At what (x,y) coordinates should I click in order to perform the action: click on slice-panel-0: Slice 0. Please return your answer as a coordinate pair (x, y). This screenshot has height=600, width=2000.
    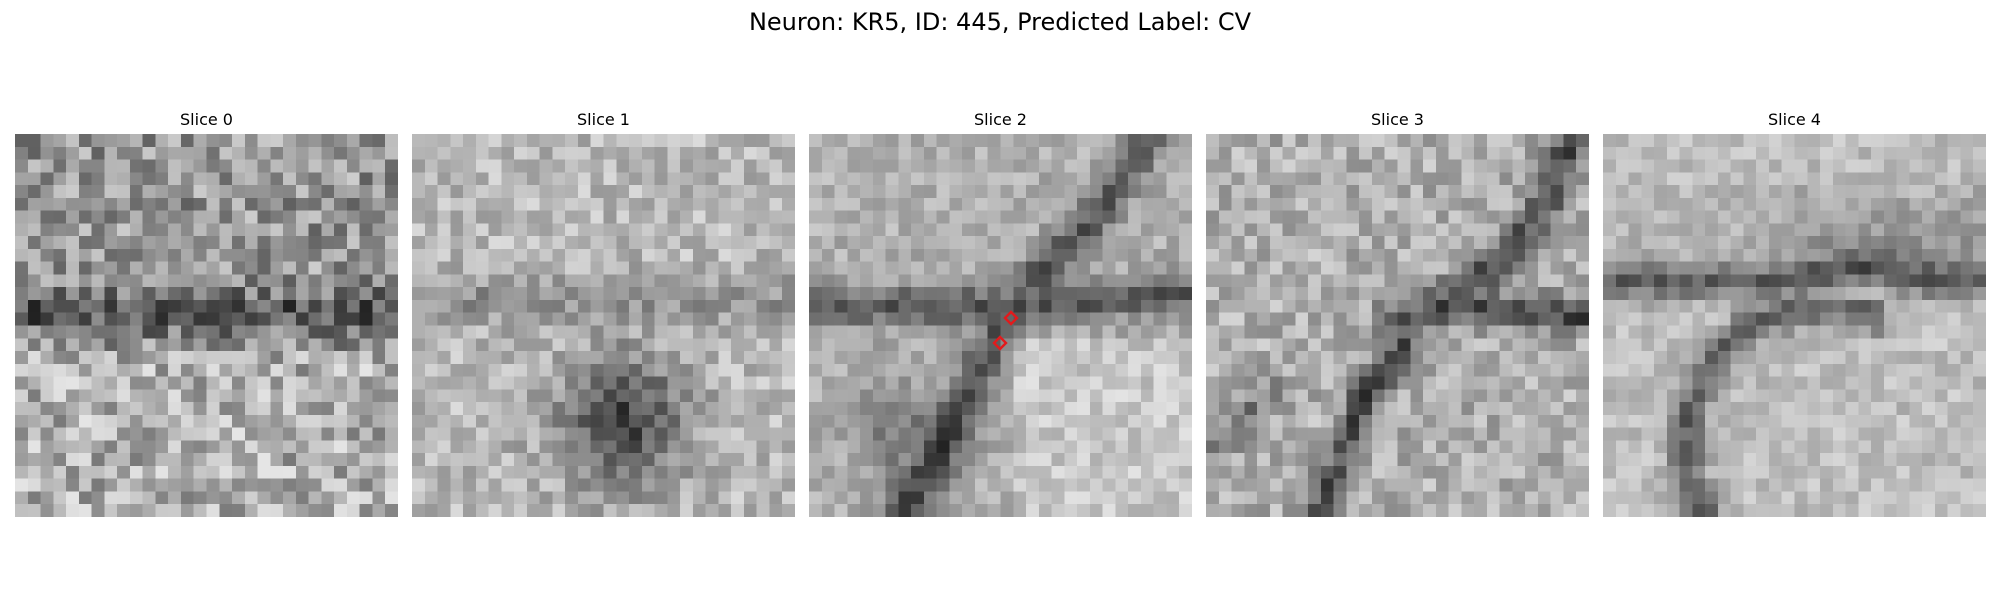
    Looking at the image, I should click on (206, 312).